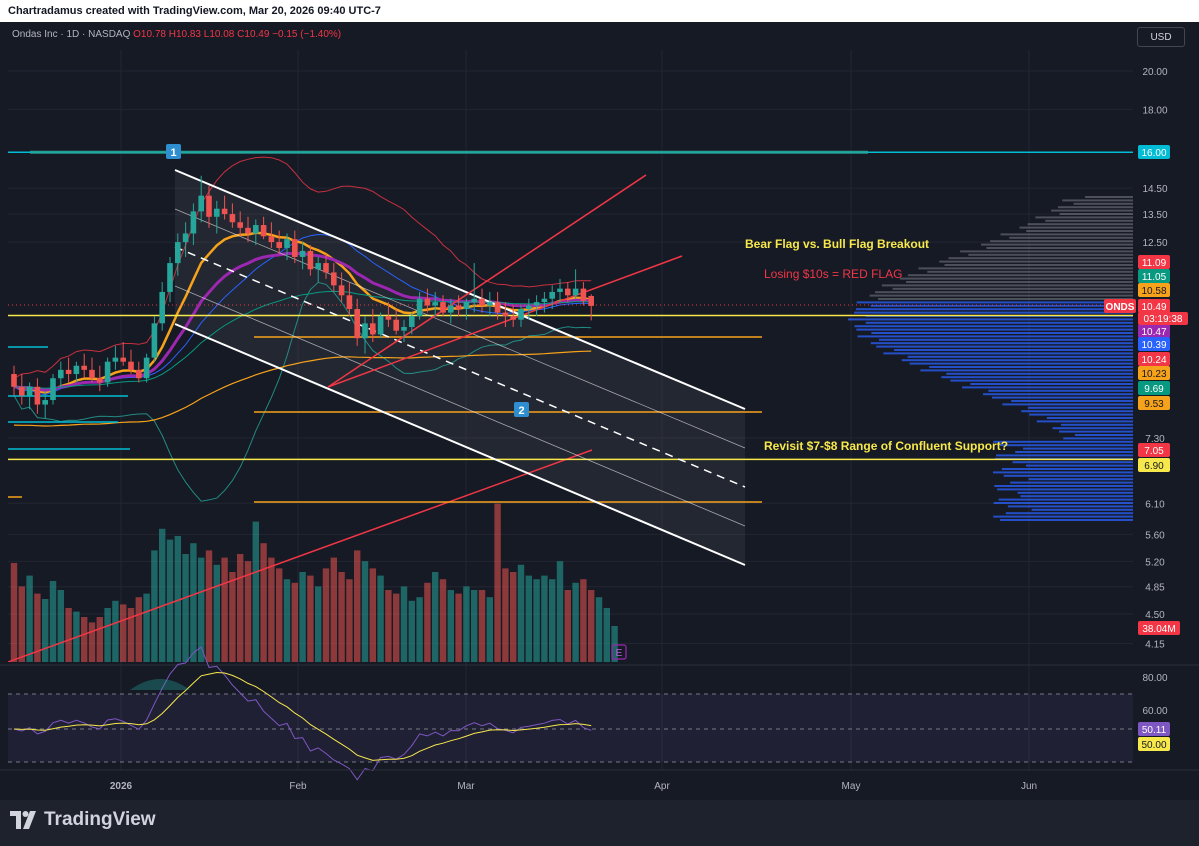  I want to click on upper-band, so click(302, 267).